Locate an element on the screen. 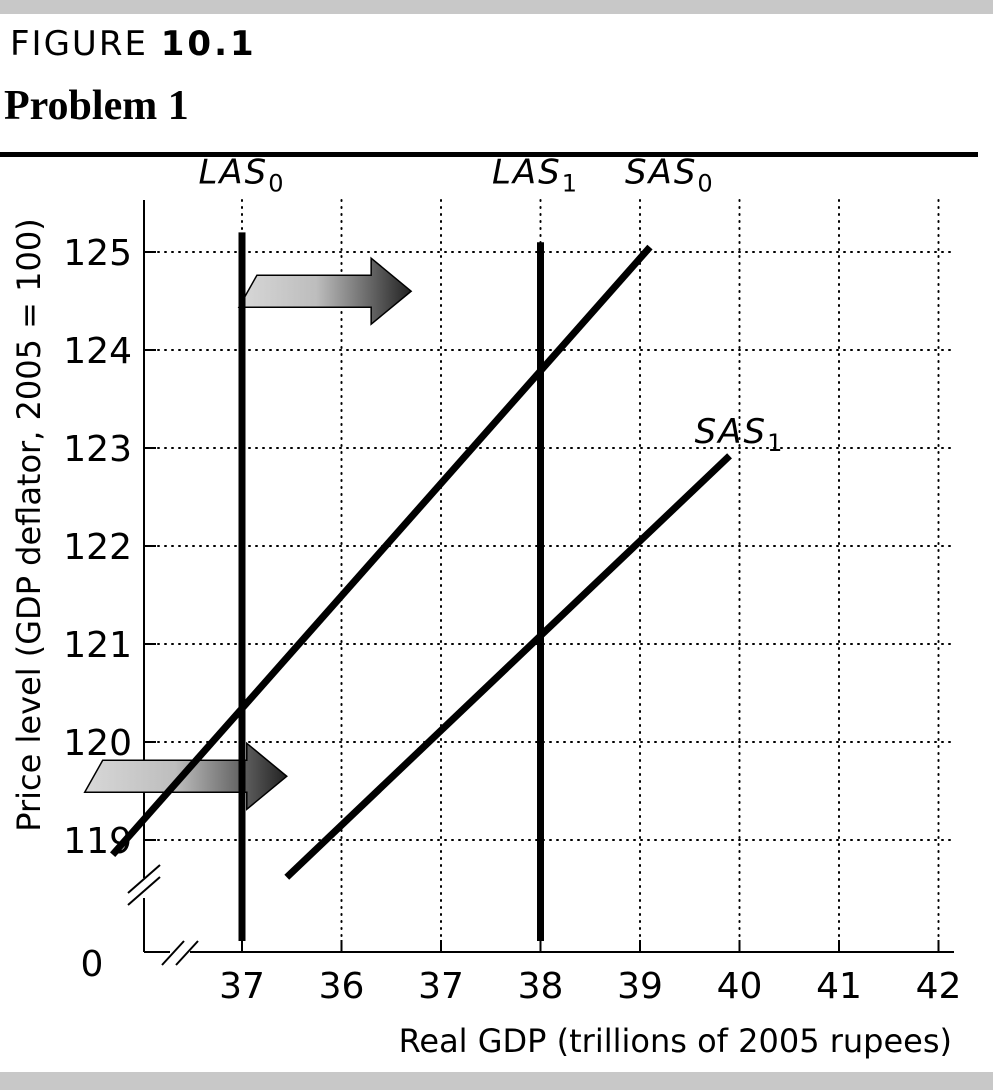 The image size is (993, 1090). x-tick-label: 38 is located at coordinates (541, 986).